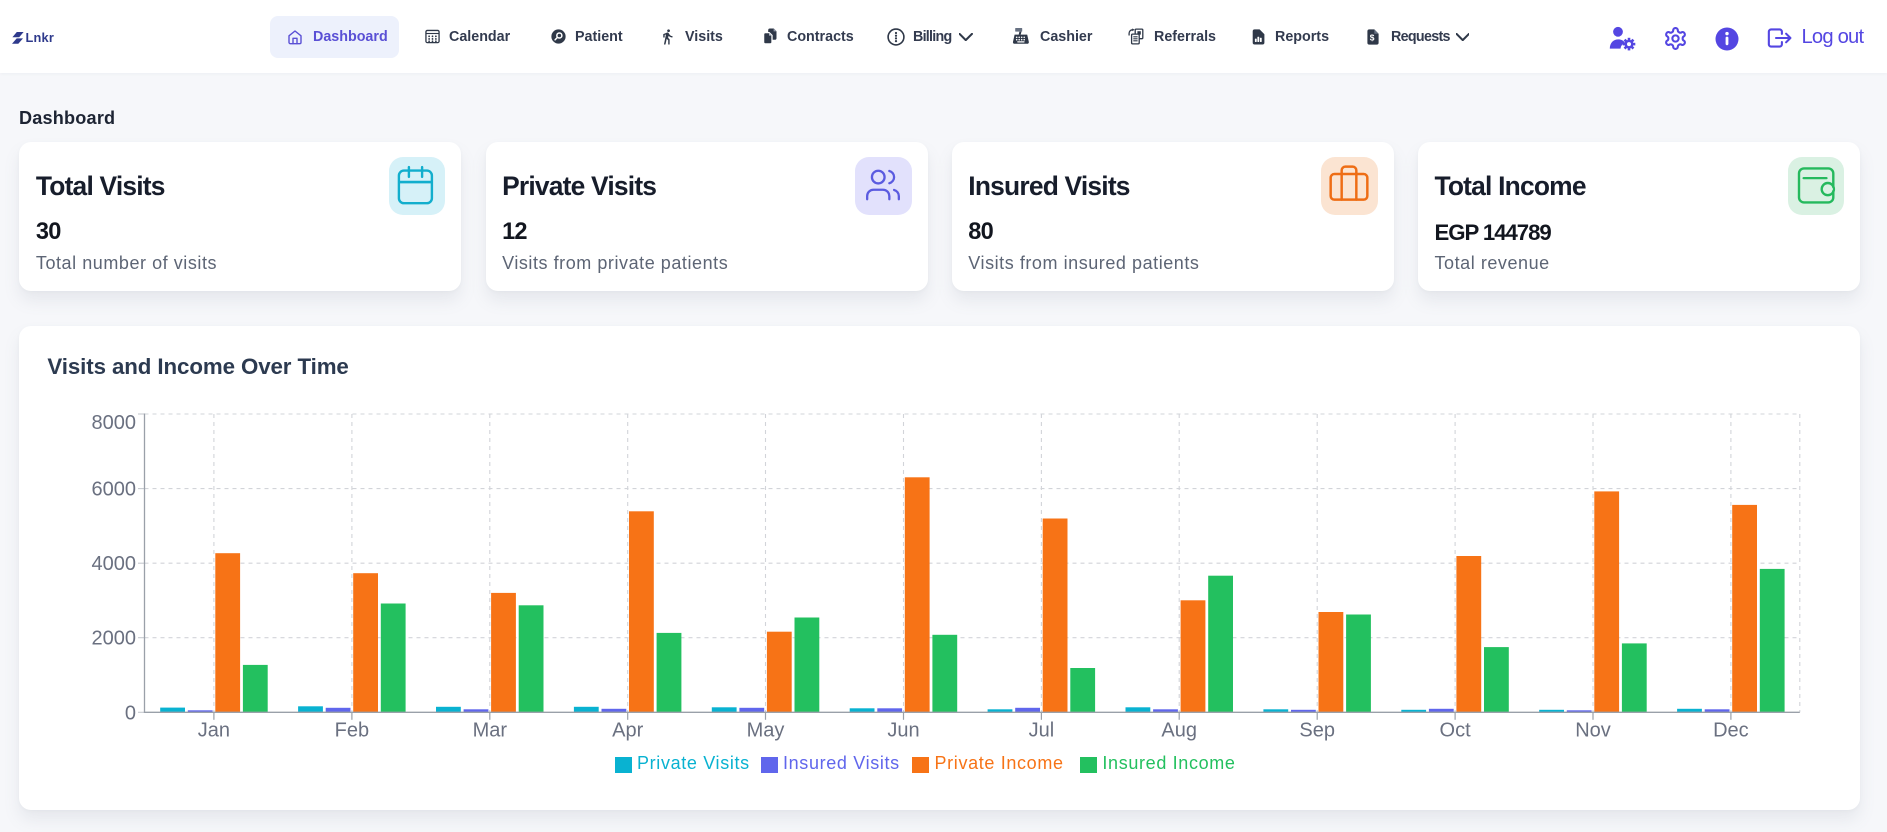 This screenshot has height=832, width=1887. I want to click on svg-text: Apr, so click(627, 731).